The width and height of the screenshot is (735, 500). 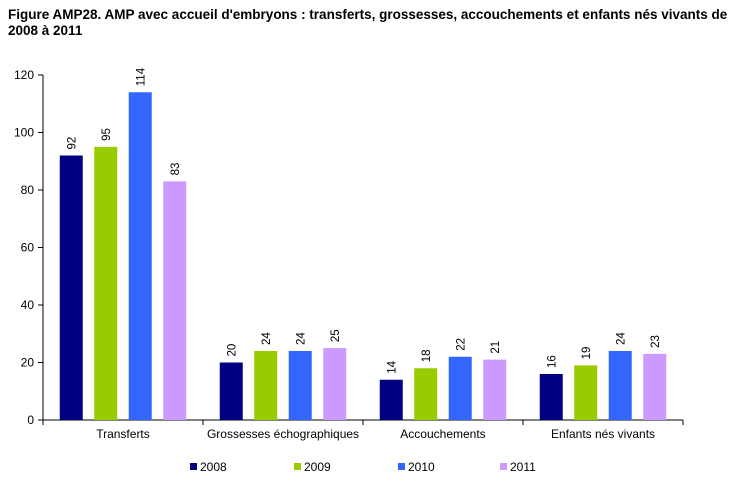 I want to click on legend-label: 2011, so click(x=523, y=467).